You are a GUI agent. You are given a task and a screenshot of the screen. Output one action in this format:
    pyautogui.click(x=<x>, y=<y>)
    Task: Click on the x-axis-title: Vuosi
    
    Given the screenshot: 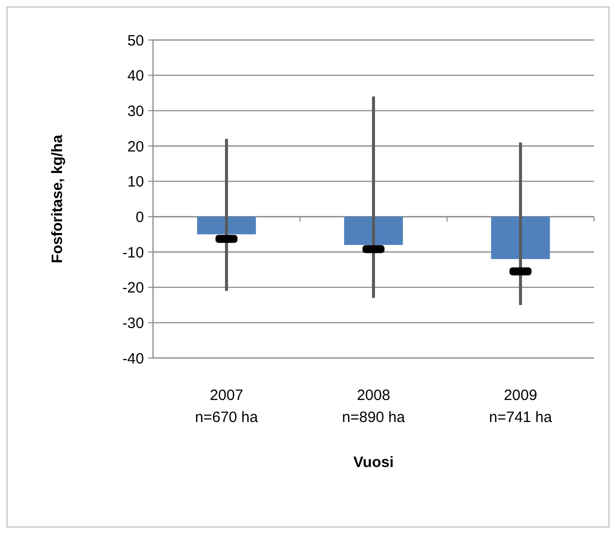 What is the action you would take?
    pyautogui.click(x=373, y=462)
    